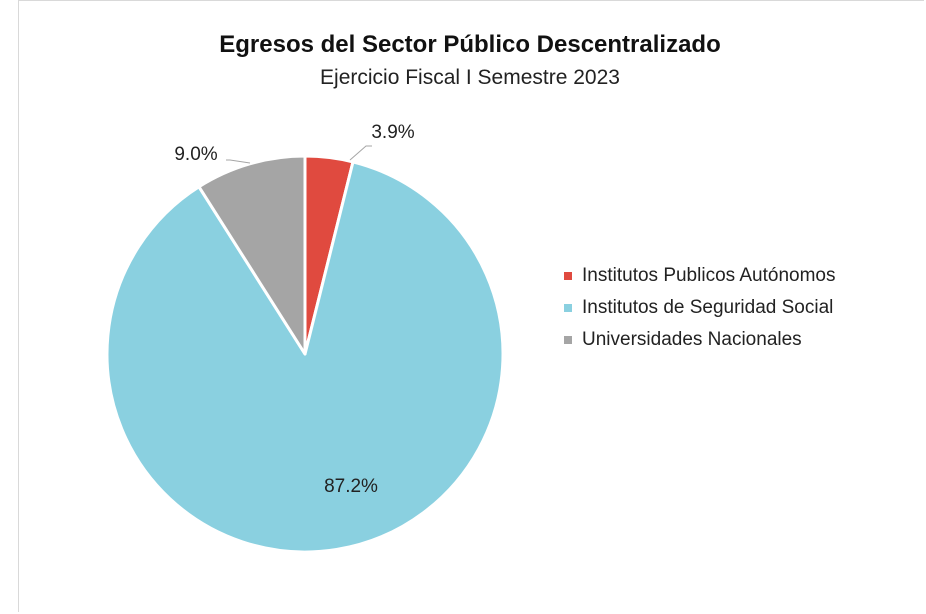  I want to click on chart-subtitle: Ejercicio Fiscal I Semestre 2023, so click(470, 77).